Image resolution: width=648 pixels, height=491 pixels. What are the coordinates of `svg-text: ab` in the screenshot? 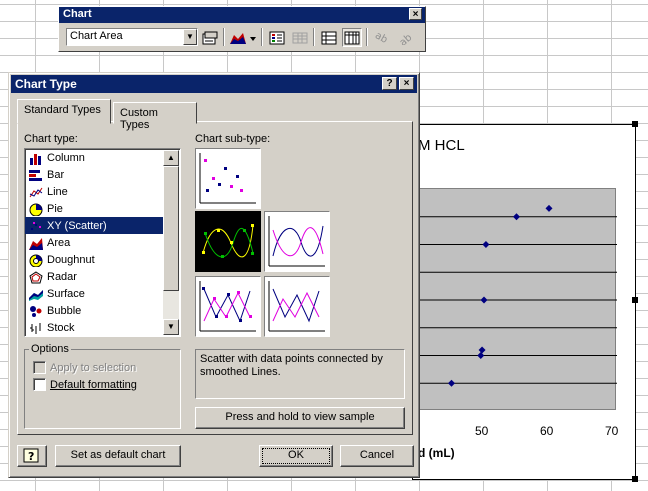 It's located at (405, 38).